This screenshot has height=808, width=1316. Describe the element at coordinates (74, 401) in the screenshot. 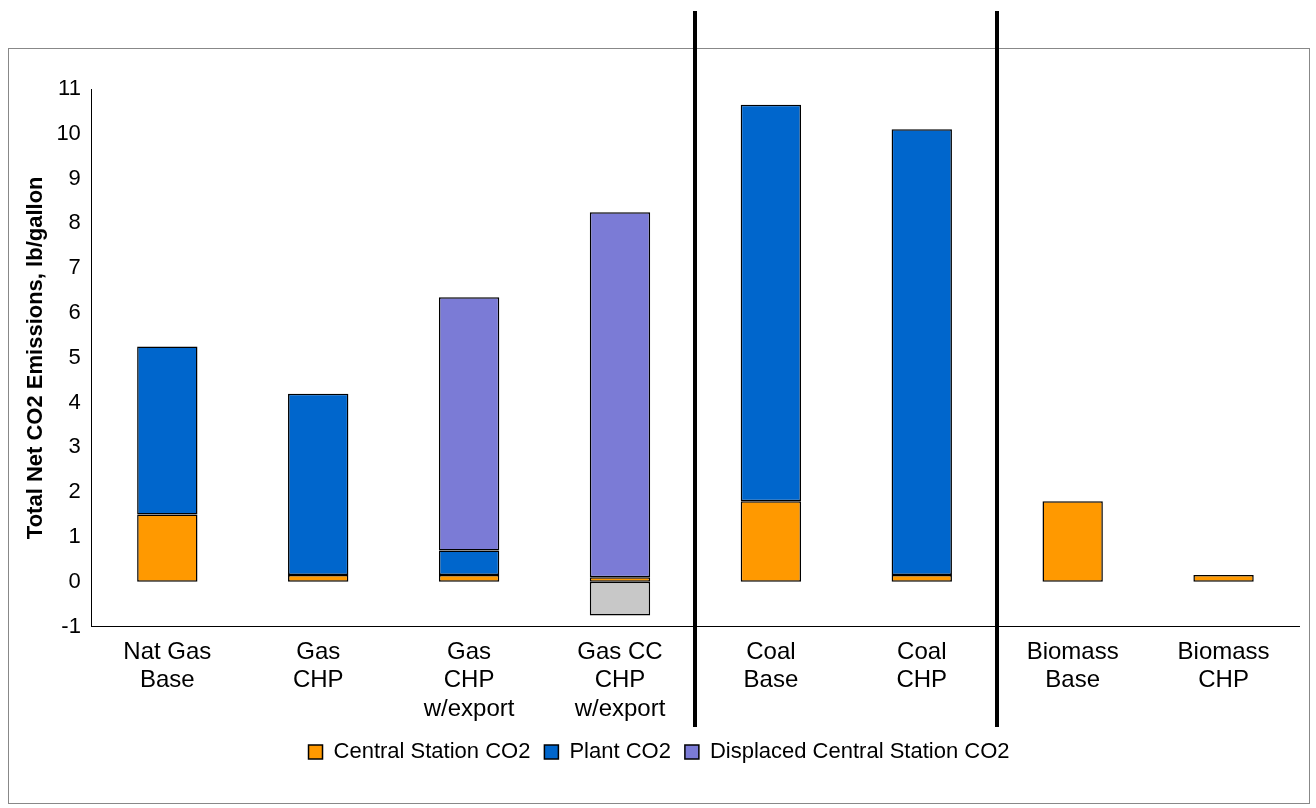

I see `y-tick-label: 4` at that location.